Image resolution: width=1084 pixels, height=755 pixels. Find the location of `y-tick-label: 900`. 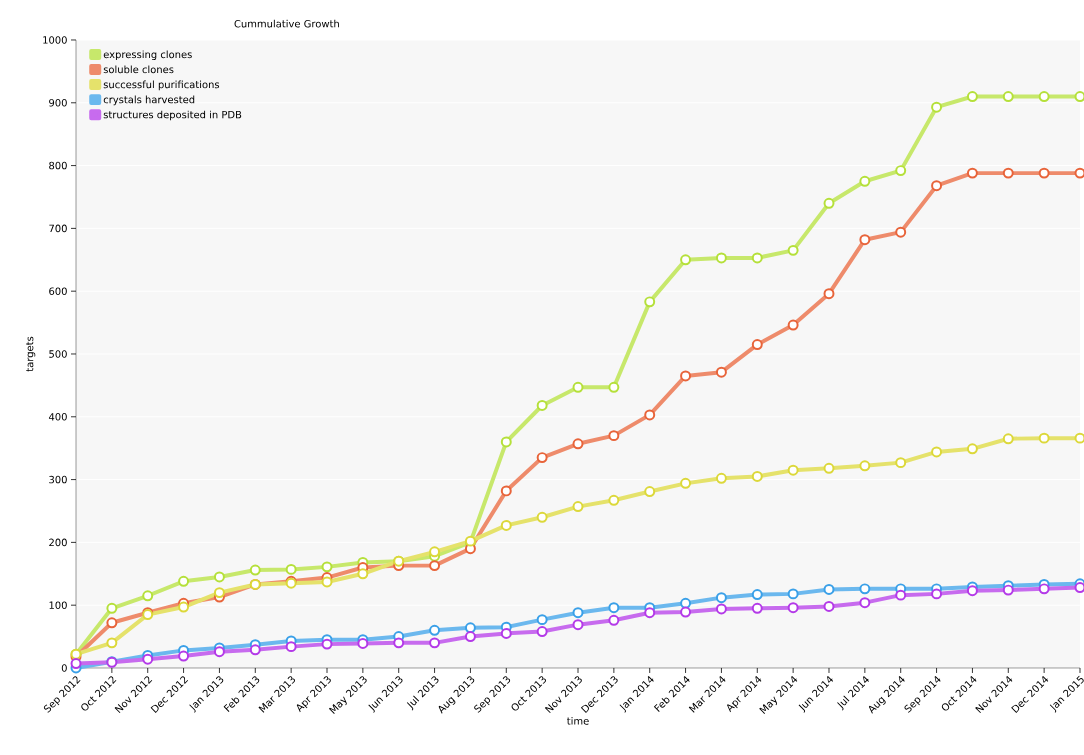

y-tick-label: 900 is located at coordinates (58, 103).